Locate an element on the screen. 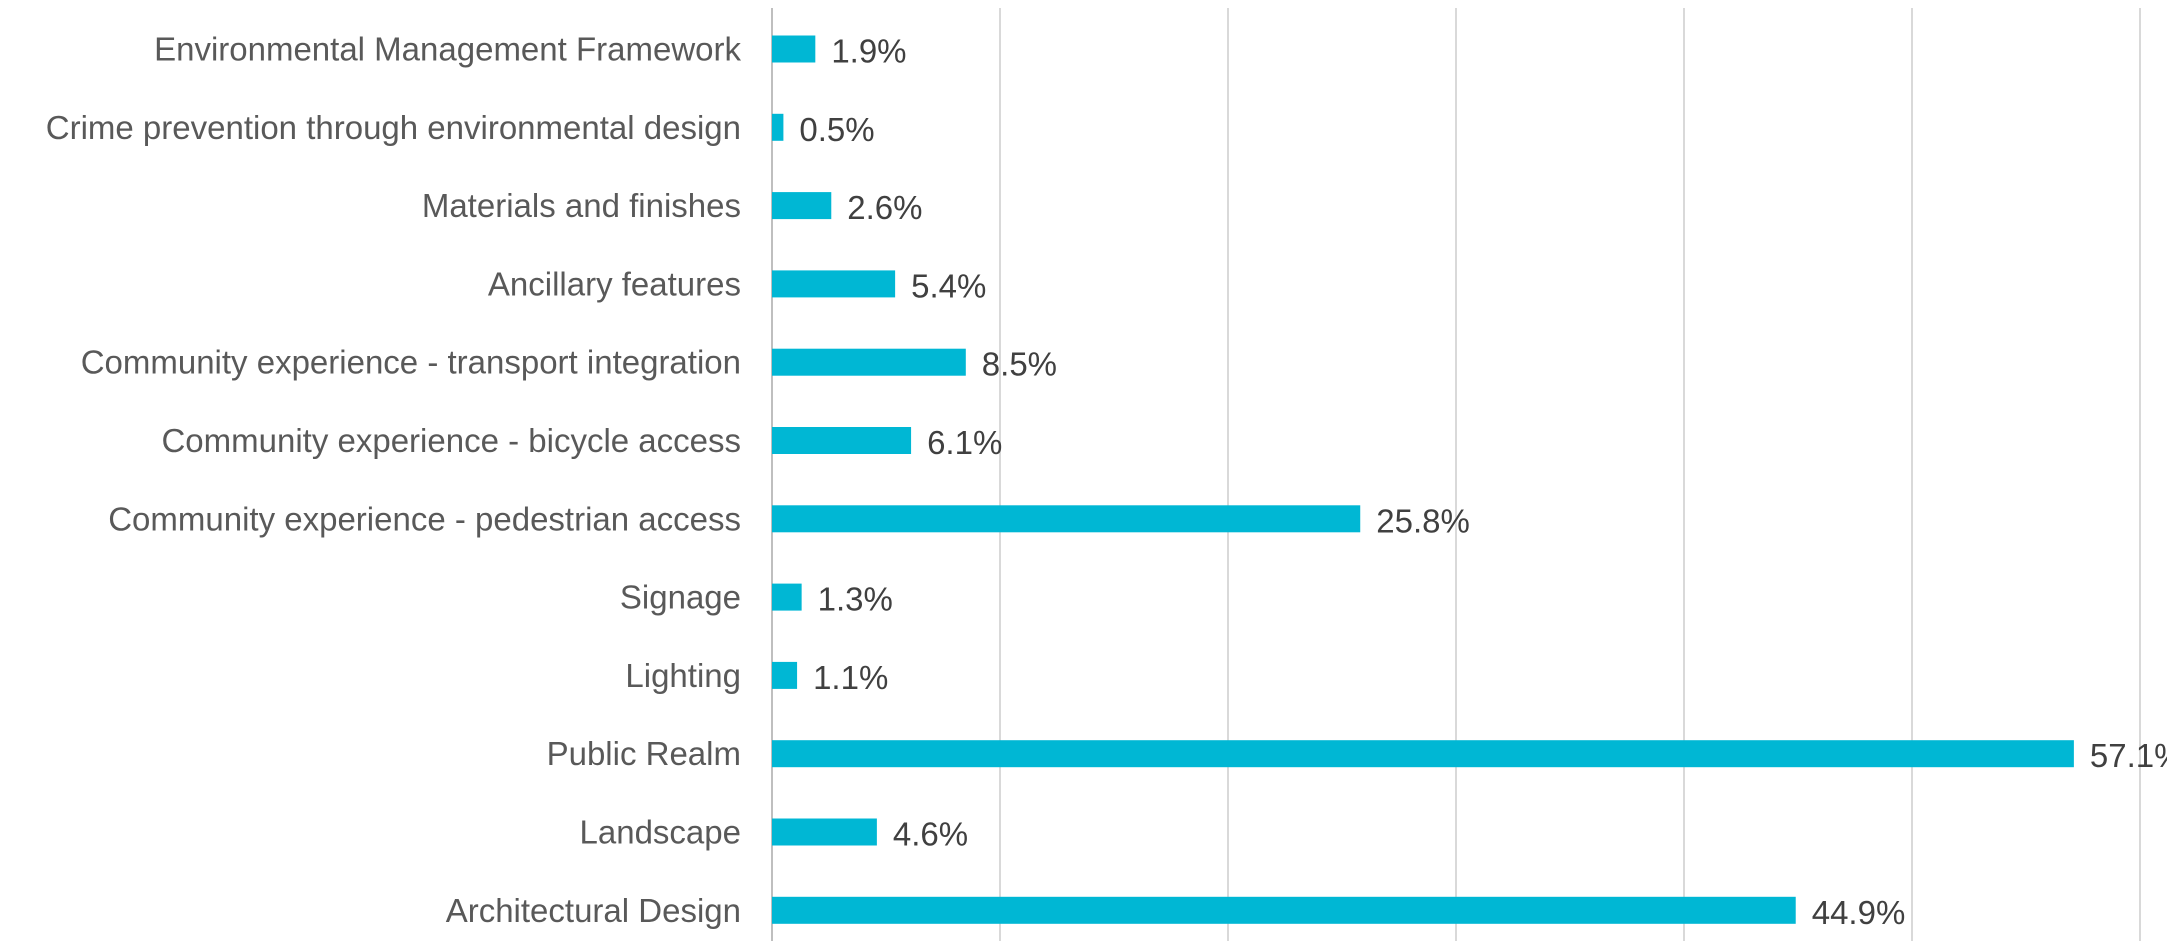 This screenshot has width=2167, height=941. category-label: Community experience - bicycle access is located at coordinates (451, 440).